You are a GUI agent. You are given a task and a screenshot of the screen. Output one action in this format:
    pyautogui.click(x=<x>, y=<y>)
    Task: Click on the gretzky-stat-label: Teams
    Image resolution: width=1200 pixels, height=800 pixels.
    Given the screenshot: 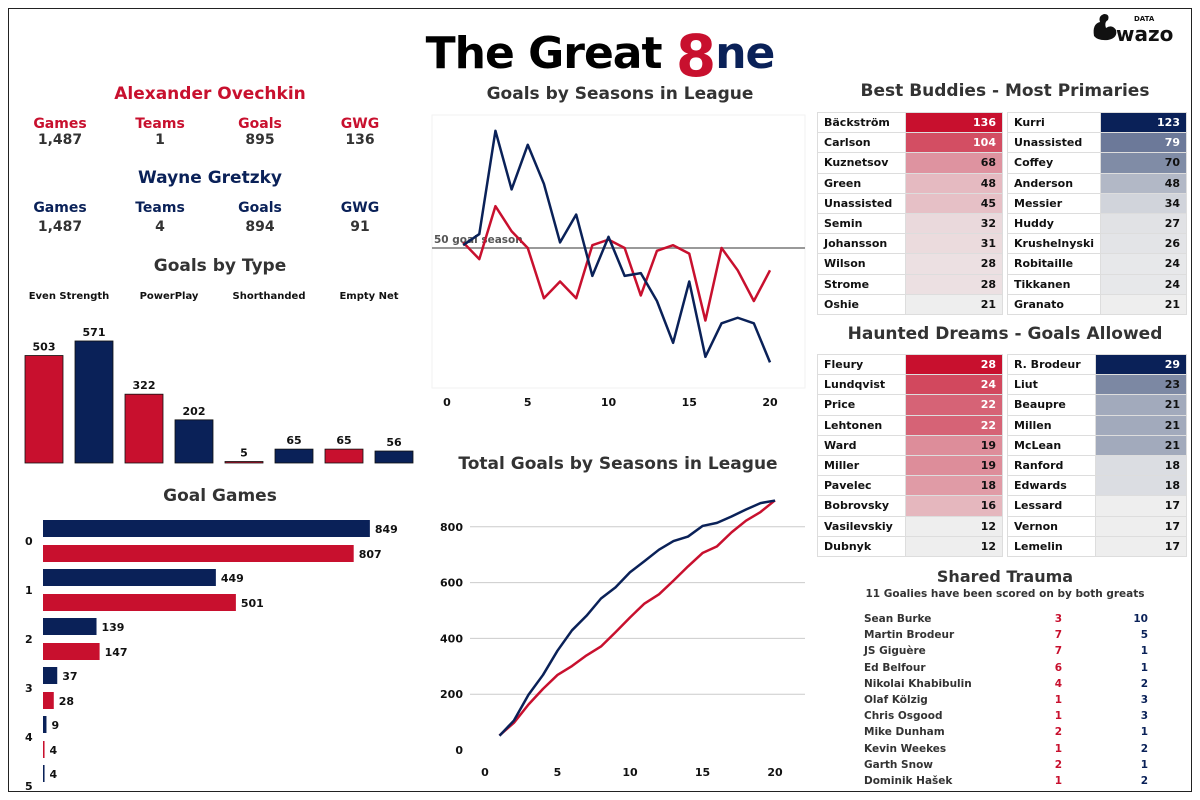 What is the action you would take?
    pyautogui.click(x=160, y=208)
    